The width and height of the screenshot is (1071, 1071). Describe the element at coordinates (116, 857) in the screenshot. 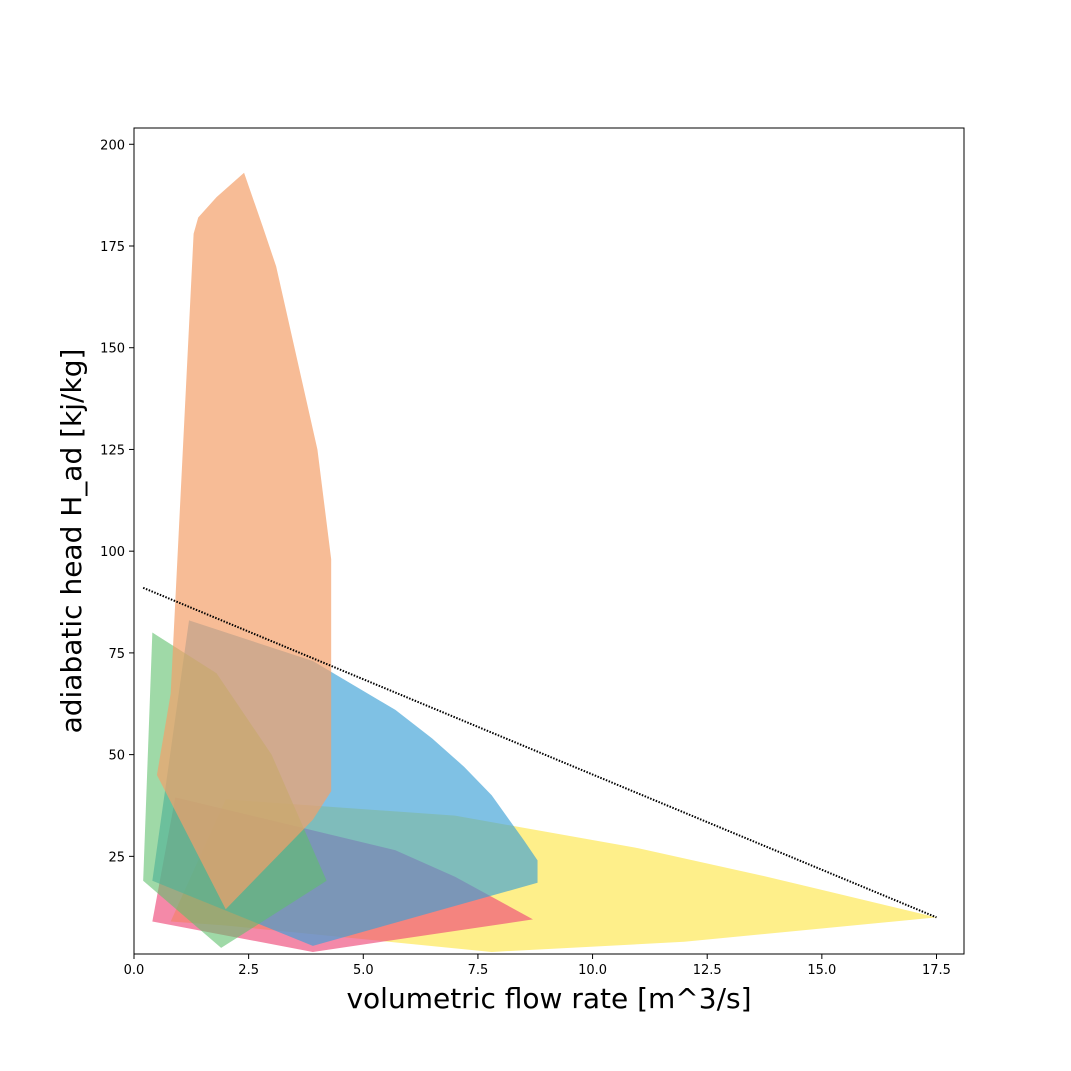

I see `y-tick-label: 25` at that location.